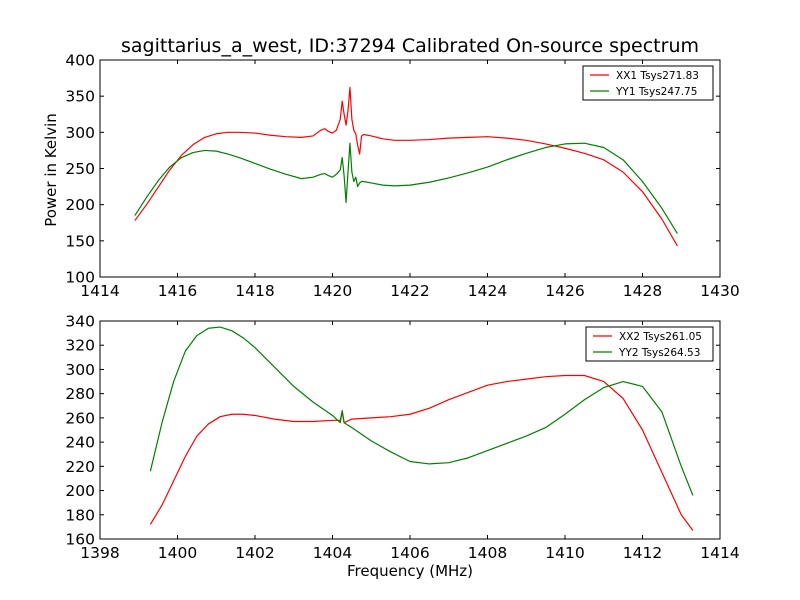 Image resolution: width=800 pixels, height=600 pixels. I want to click on legend-entry: YY1 Tsys247.75, so click(656, 92).